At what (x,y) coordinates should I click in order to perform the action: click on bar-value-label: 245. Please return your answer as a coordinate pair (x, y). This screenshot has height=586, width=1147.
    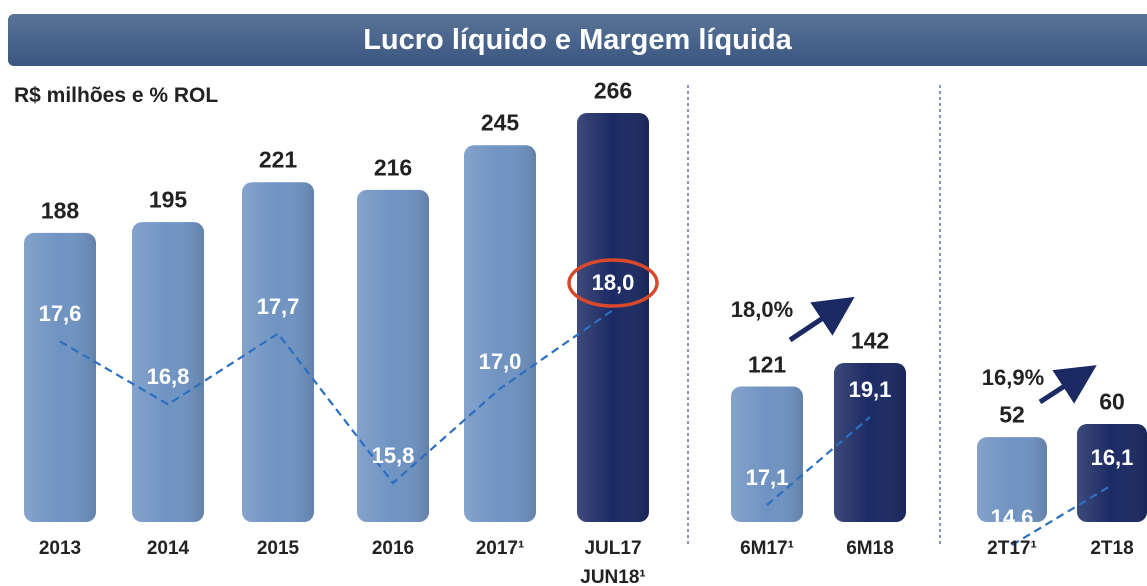
    Looking at the image, I should click on (500, 122).